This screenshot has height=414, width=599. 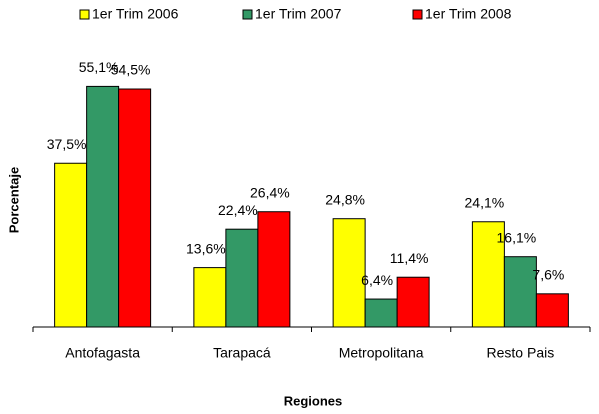 What do you see at coordinates (517, 237) in the screenshot?
I see `data-label: 16,1%` at bounding box center [517, 237].